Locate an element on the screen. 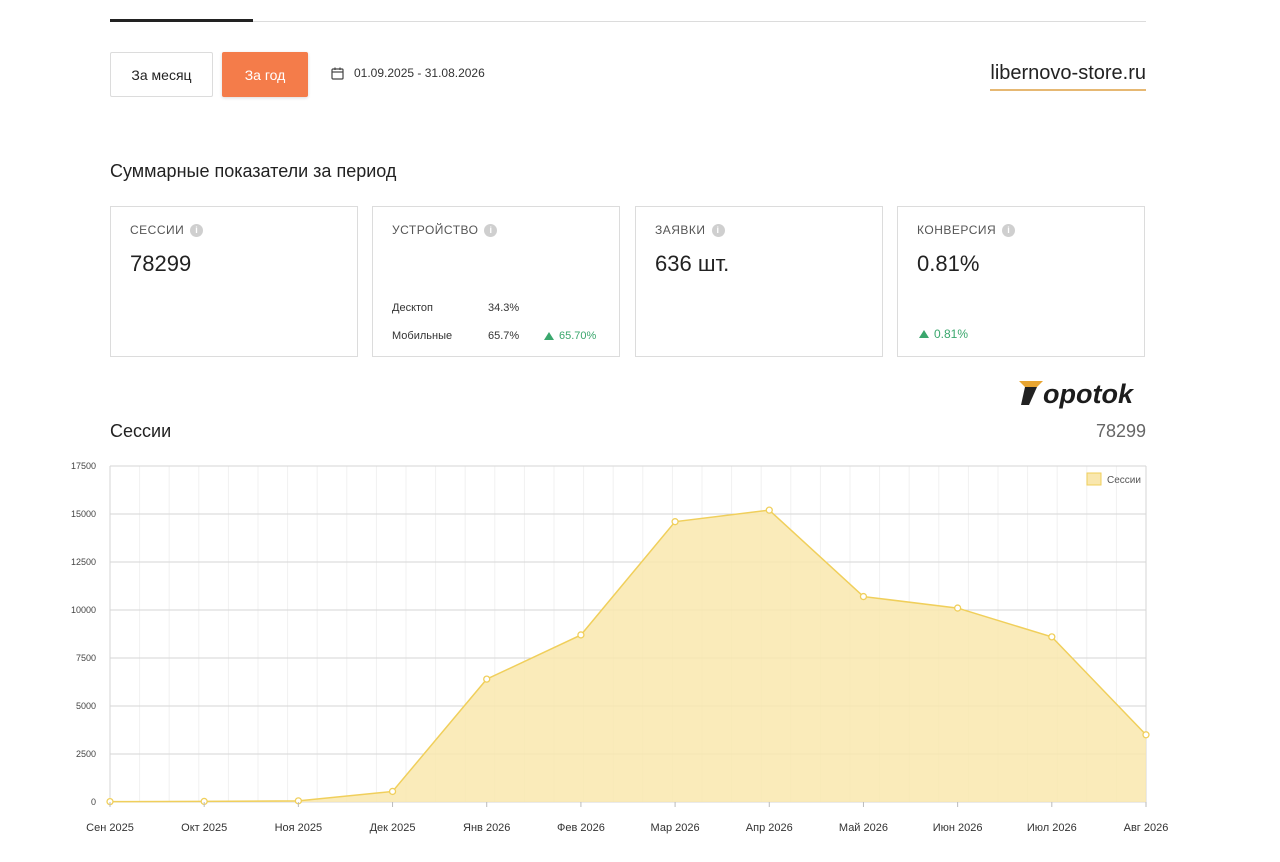  x-tick-label: Сен 2025 is located at coordinates (110, 828).